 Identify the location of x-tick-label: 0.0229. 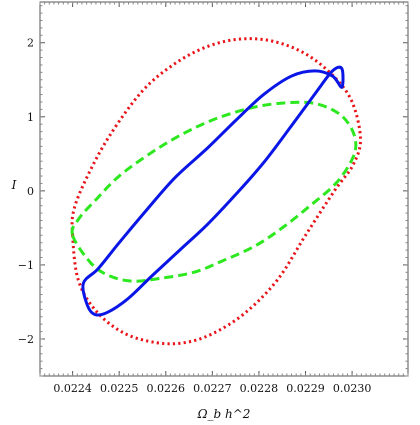
(305, 388).